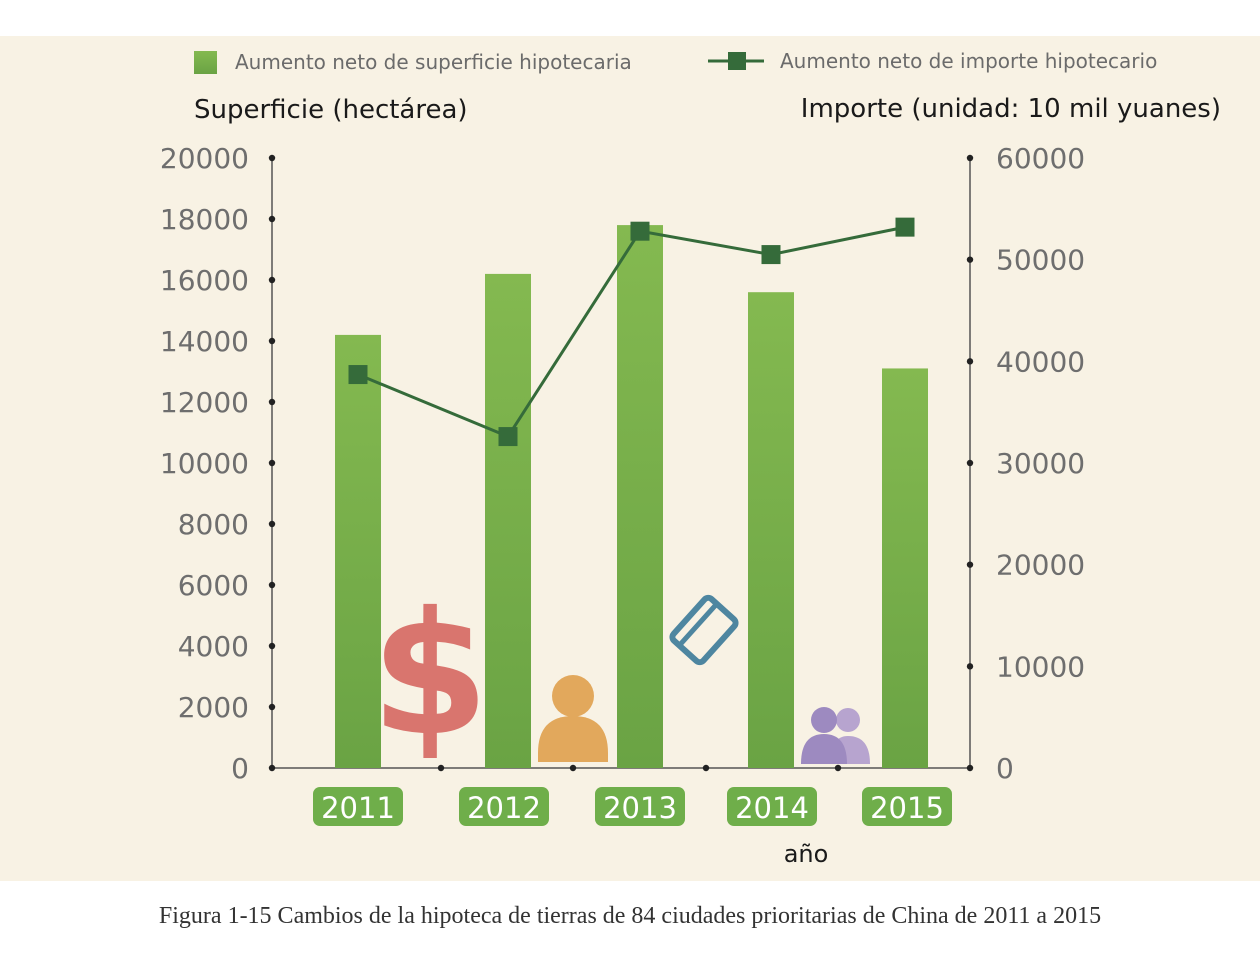 The width and height of the screenshot is (1260, 971). I want to click on y-left-tick-label: 20000, so click(204, 158).